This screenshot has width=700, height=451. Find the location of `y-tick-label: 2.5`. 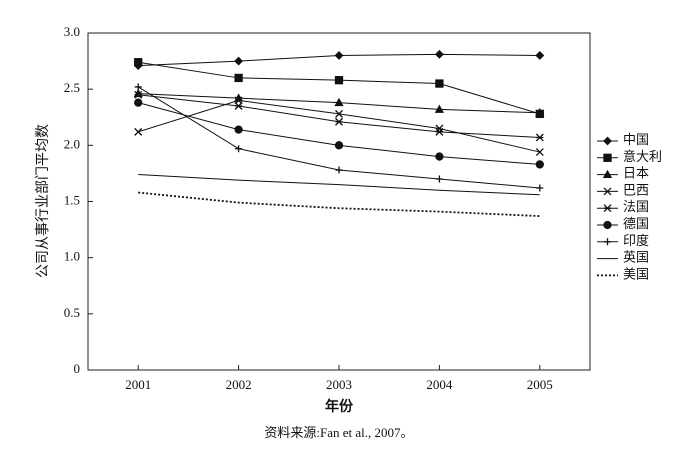

y-tick-label: 2.5 is located at coordinates (72, 87).